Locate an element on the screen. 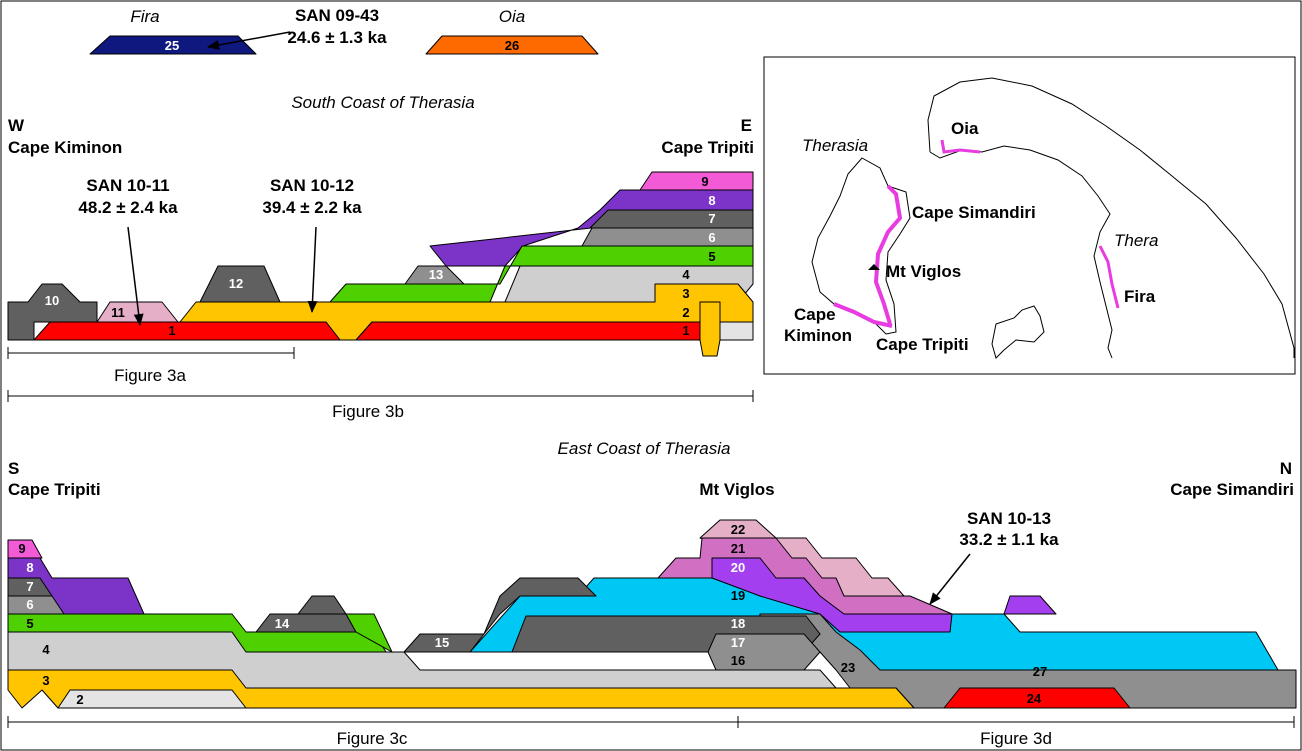 The width and height of the screenshot is (1302, 751). south-place: Cape Tripiti is located at coordinates (54, 489).